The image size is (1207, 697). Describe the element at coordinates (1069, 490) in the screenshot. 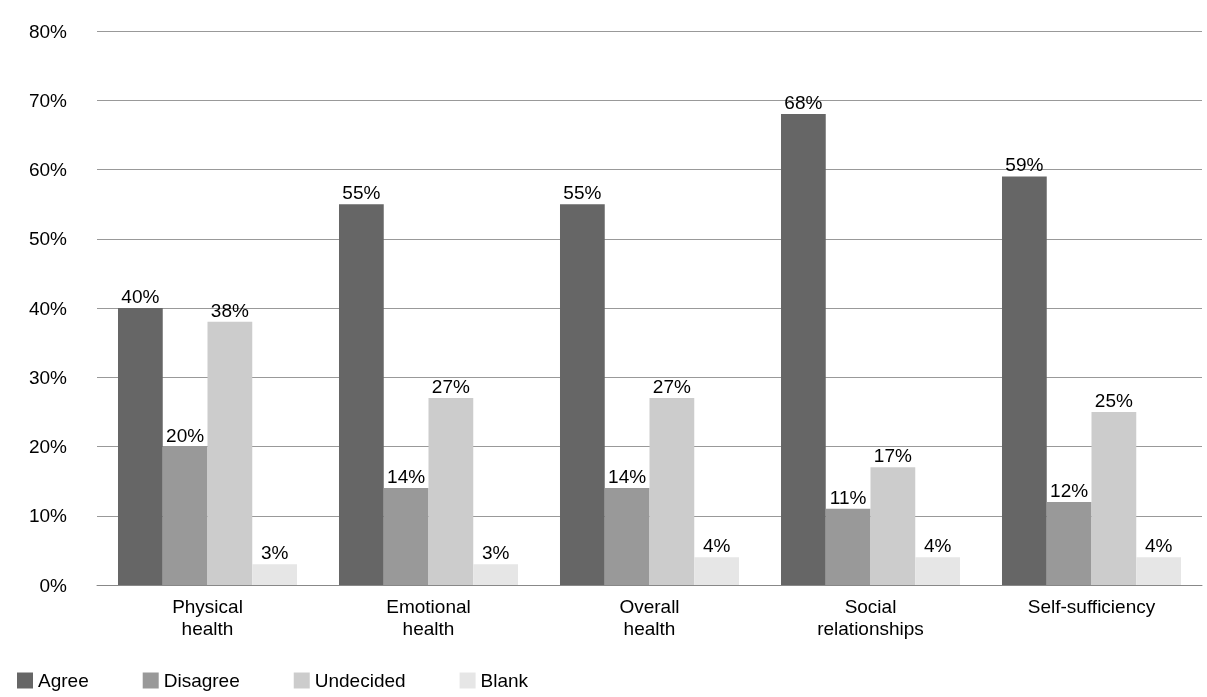

I see `data-label: 12%` at that location.